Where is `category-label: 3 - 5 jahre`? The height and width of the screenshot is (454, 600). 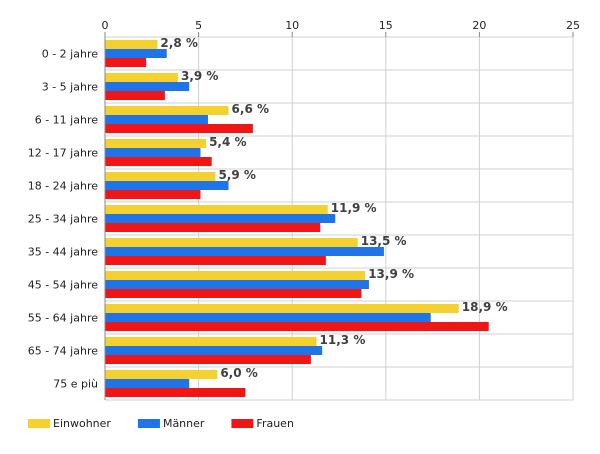
category-label: 3 - 5 jahre is located at coordinates (70, 87).